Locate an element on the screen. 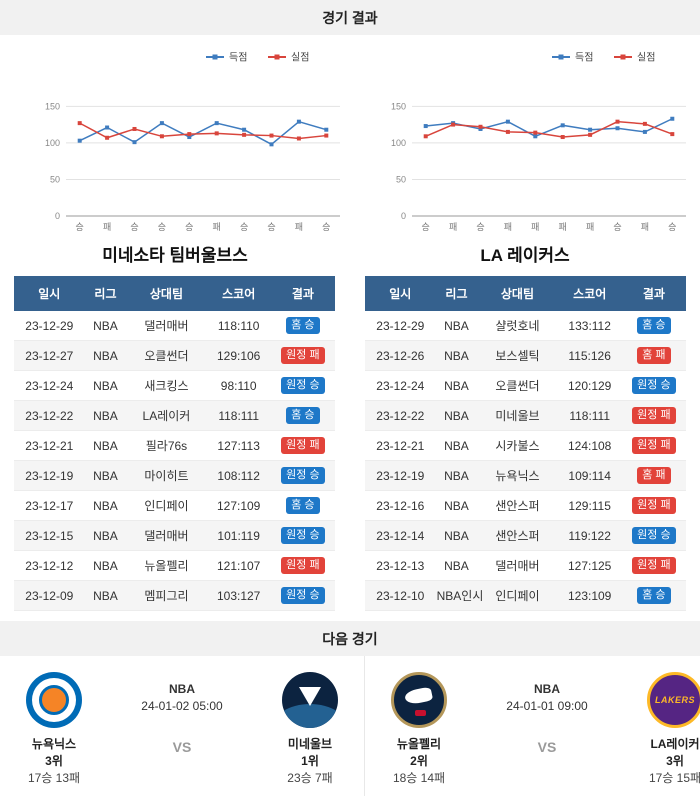 The height and width of the screenshot is (796, 700). match-row: 23-12-10 NBA인시 인디페이 123:109 홈 승 is located at coordinates (525, 595).